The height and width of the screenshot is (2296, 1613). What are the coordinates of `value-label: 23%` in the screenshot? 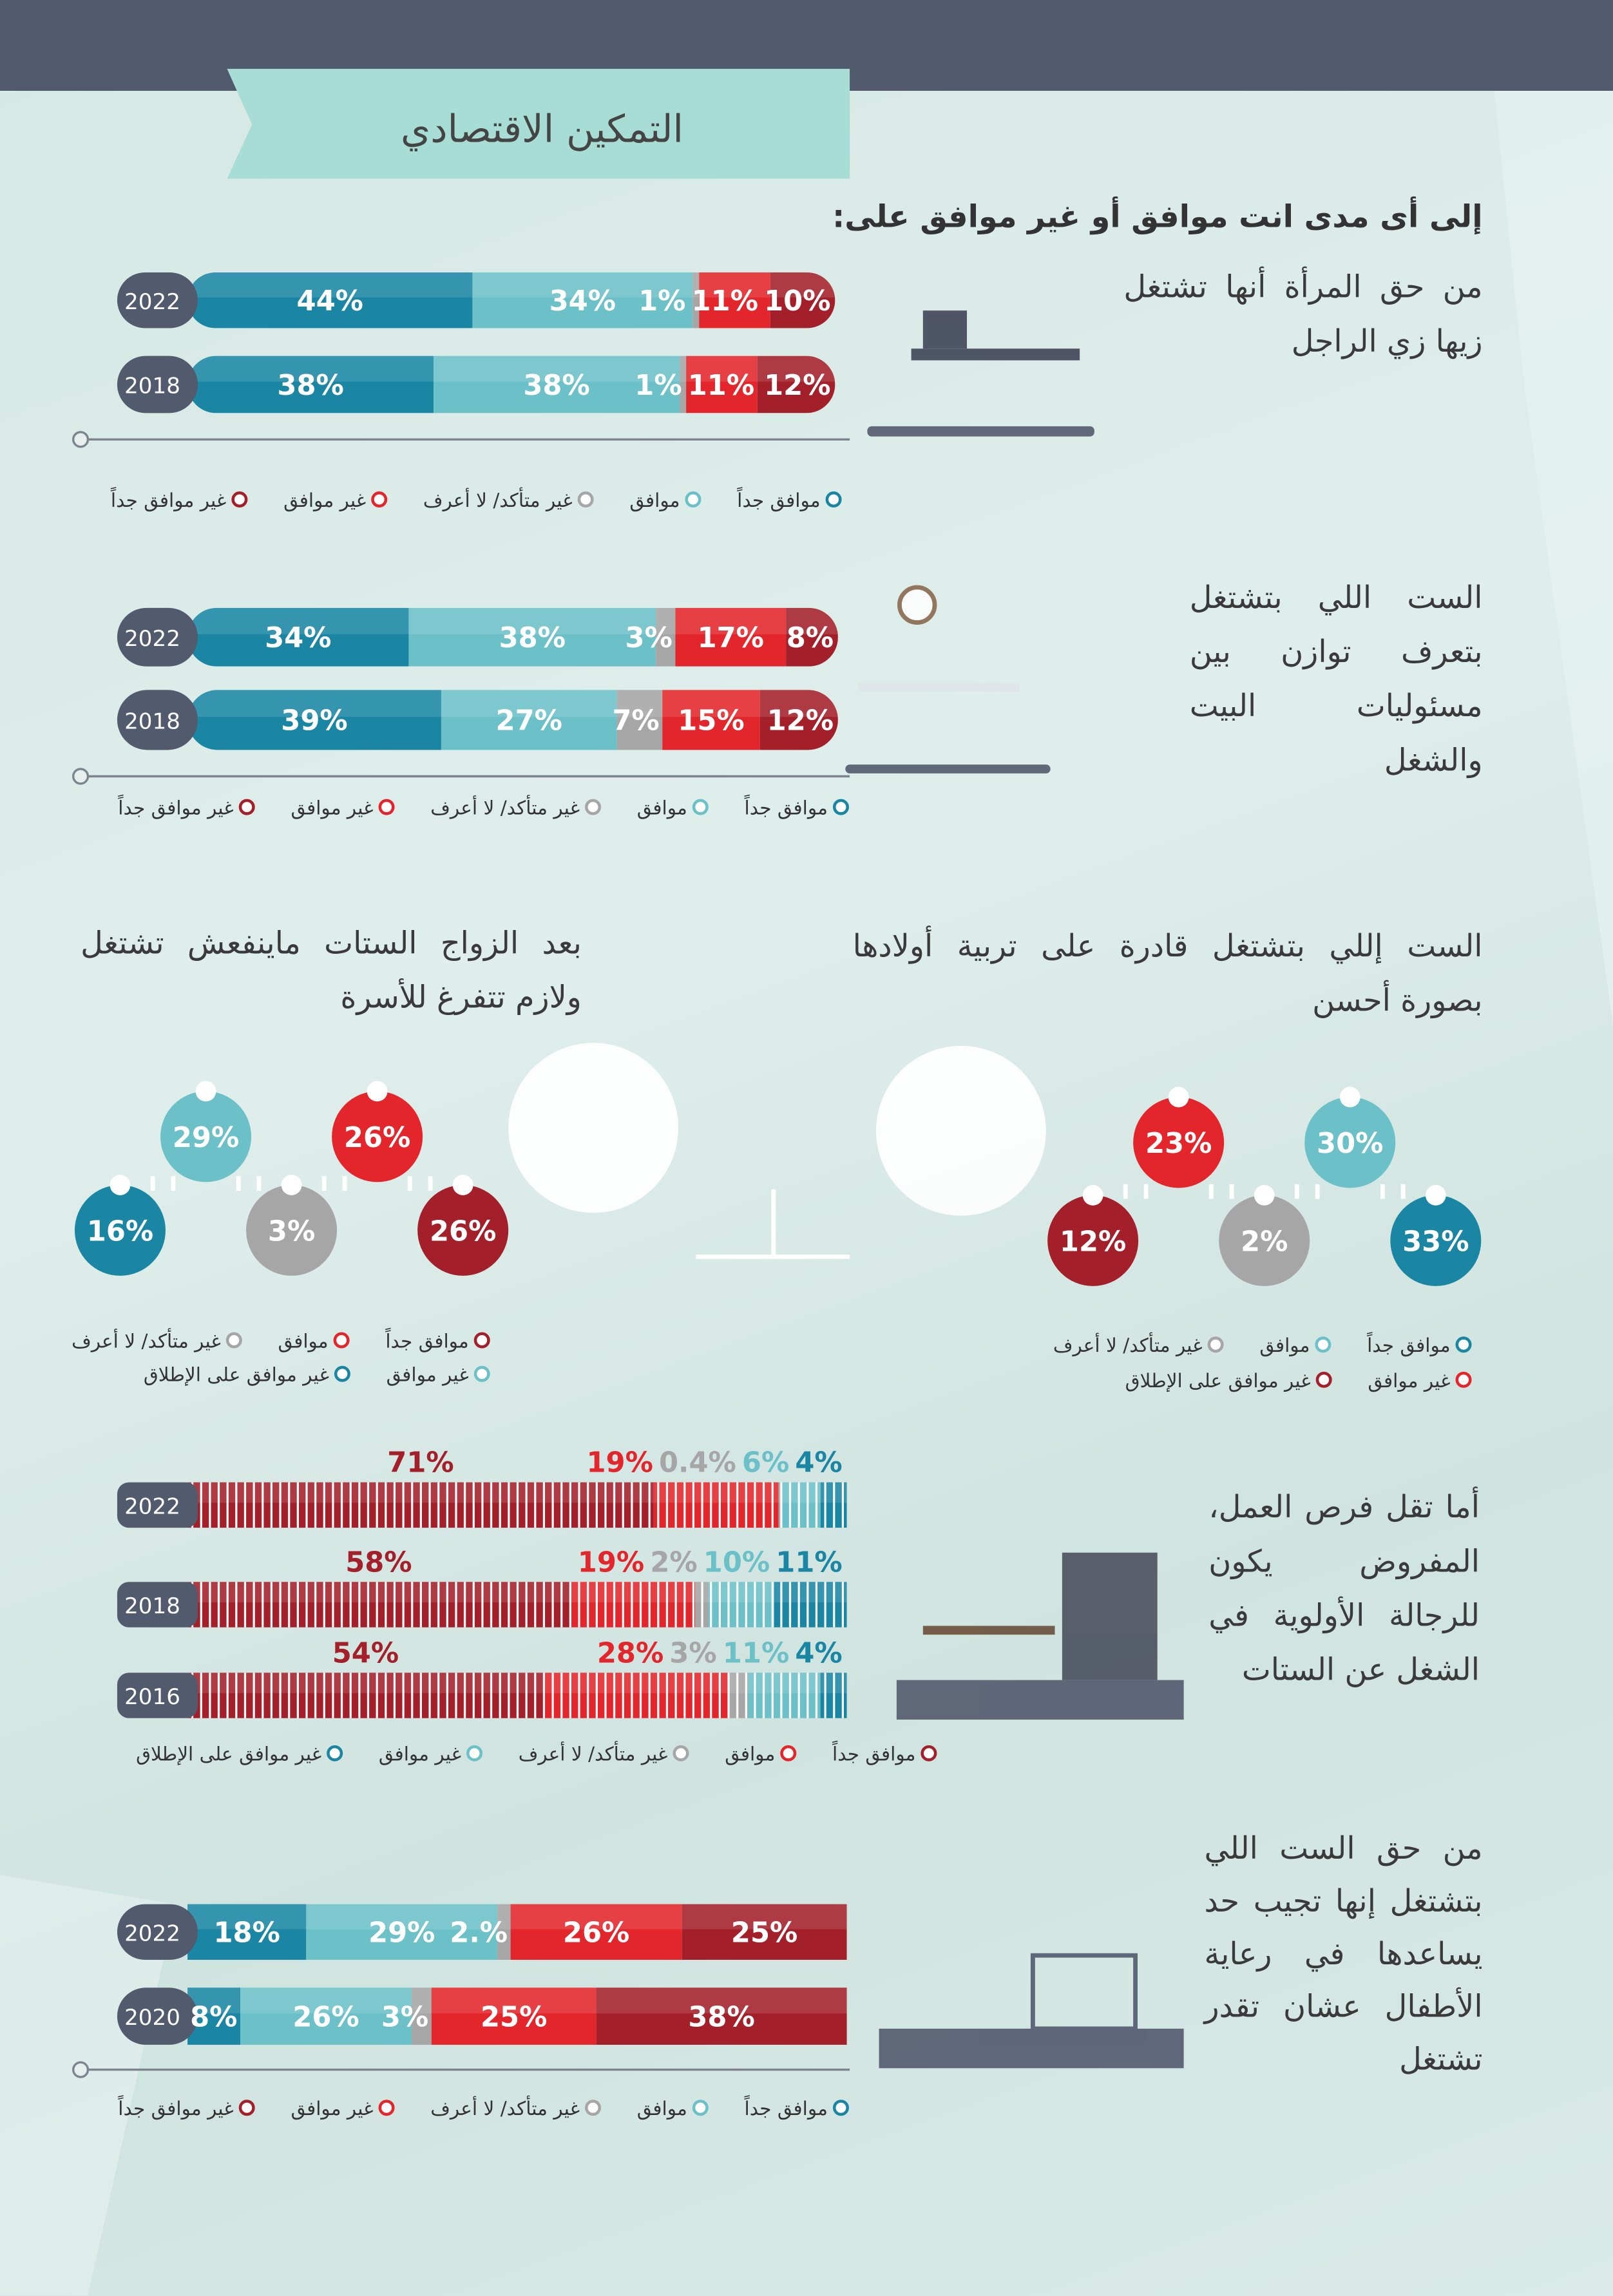 It's located at (1179, 1144).